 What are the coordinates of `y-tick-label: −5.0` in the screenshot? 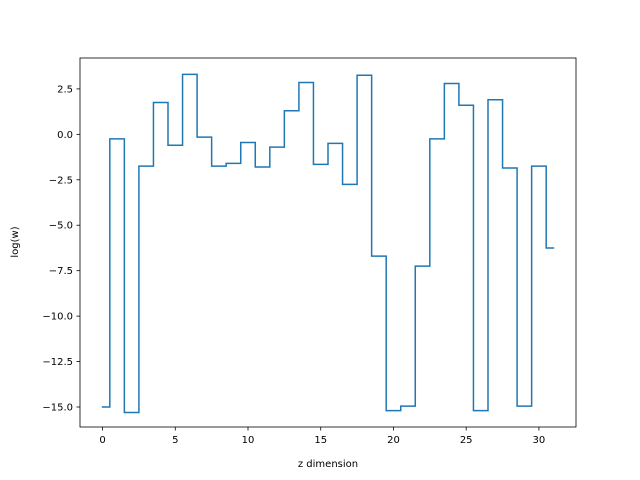 It's located at (61, 226).